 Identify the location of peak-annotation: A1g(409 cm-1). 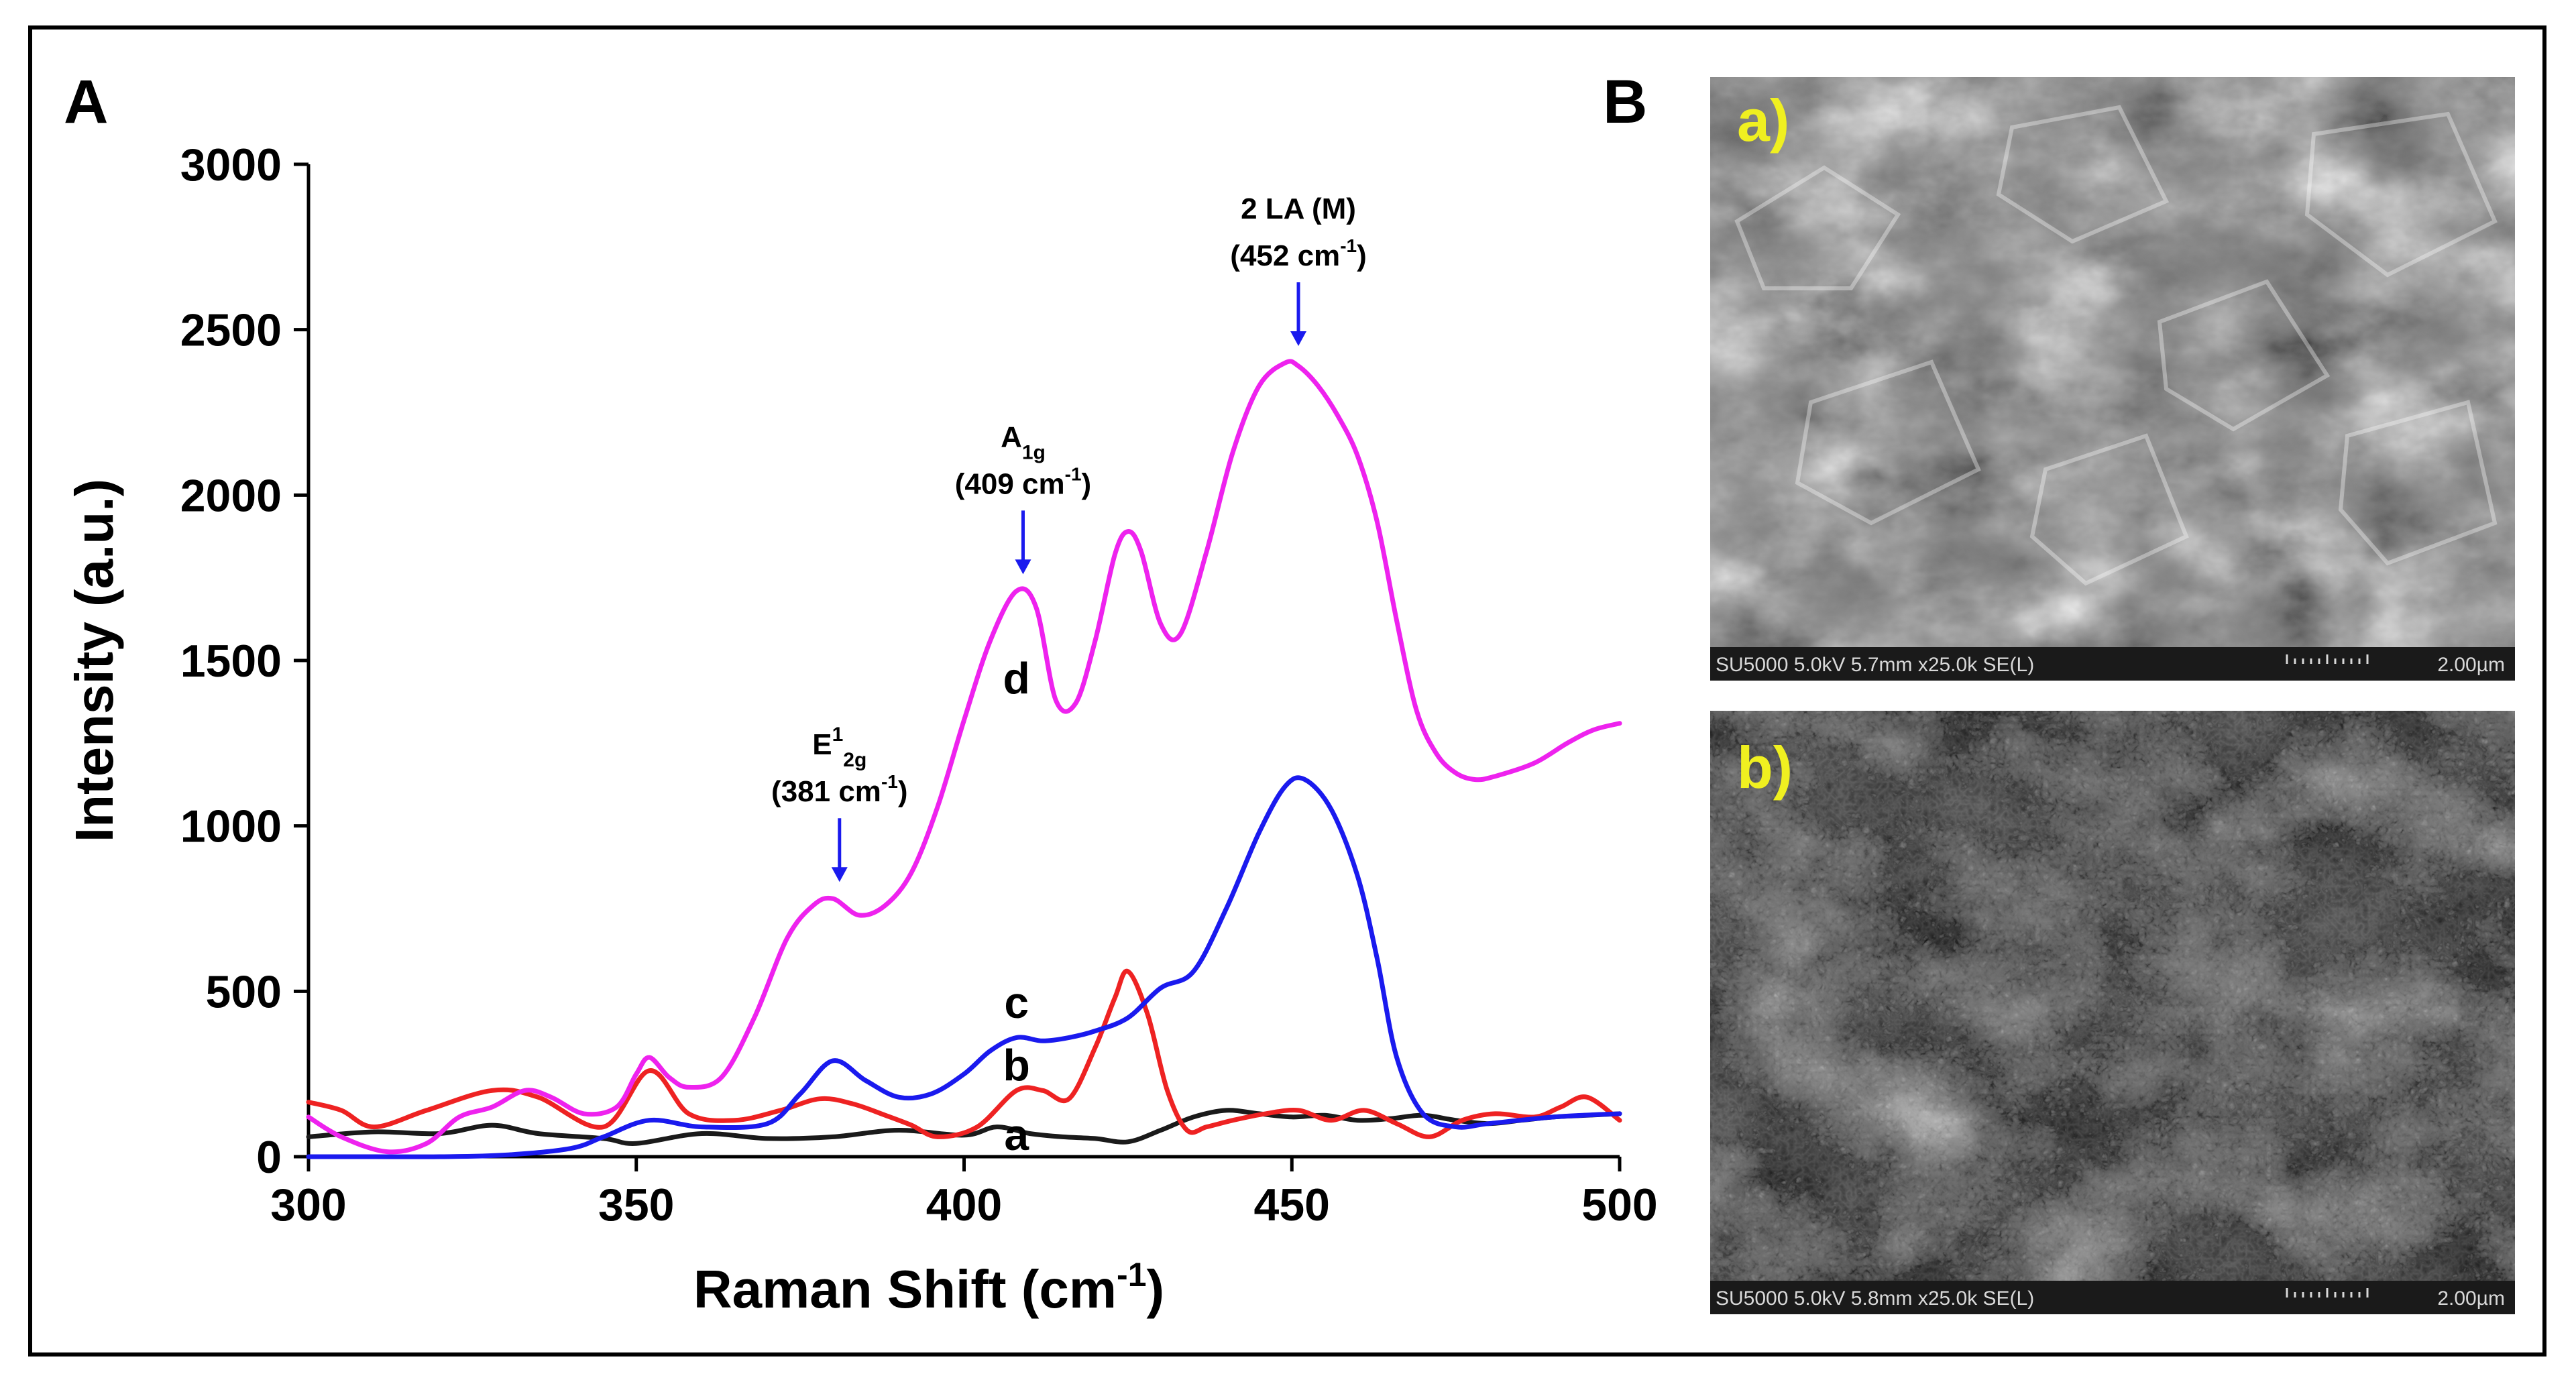
(1023, 497).